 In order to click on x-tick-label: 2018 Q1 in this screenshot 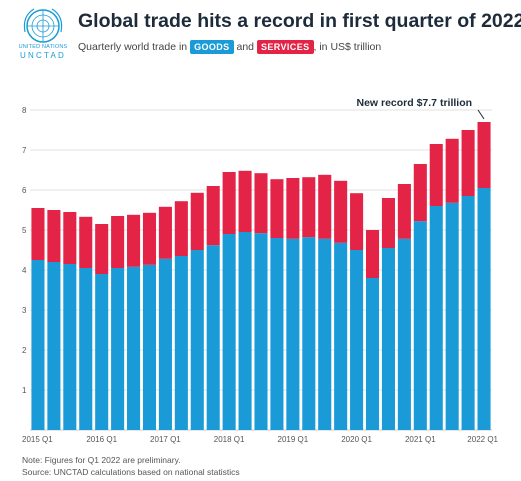, I will do `click(229, 439)`.